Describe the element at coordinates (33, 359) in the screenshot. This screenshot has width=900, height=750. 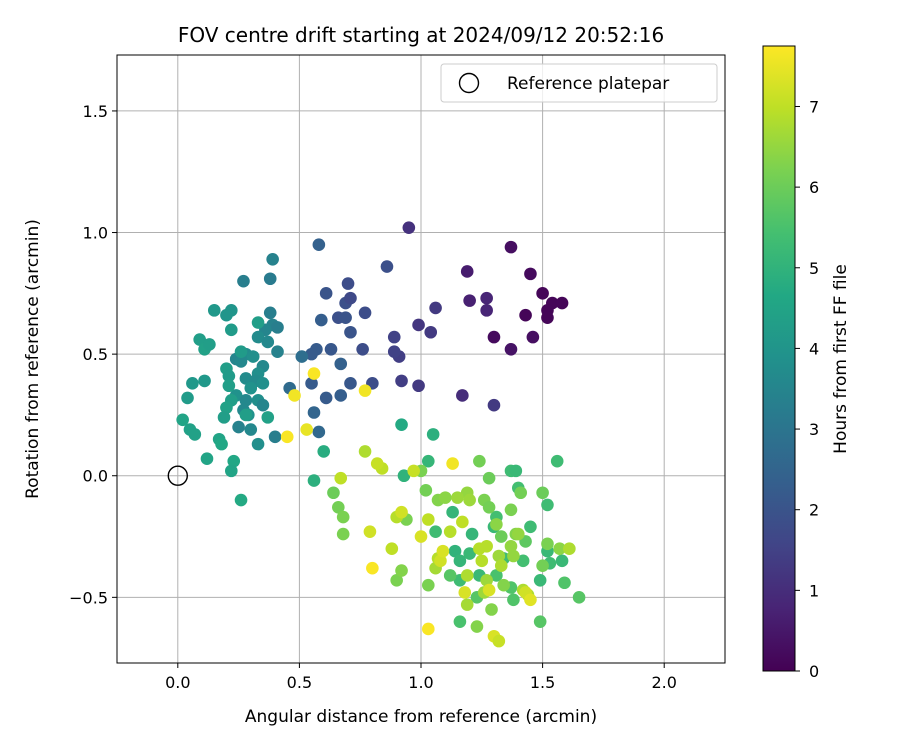
I see `y-axis-label: Rotation from reference (arcmin)` at that location.